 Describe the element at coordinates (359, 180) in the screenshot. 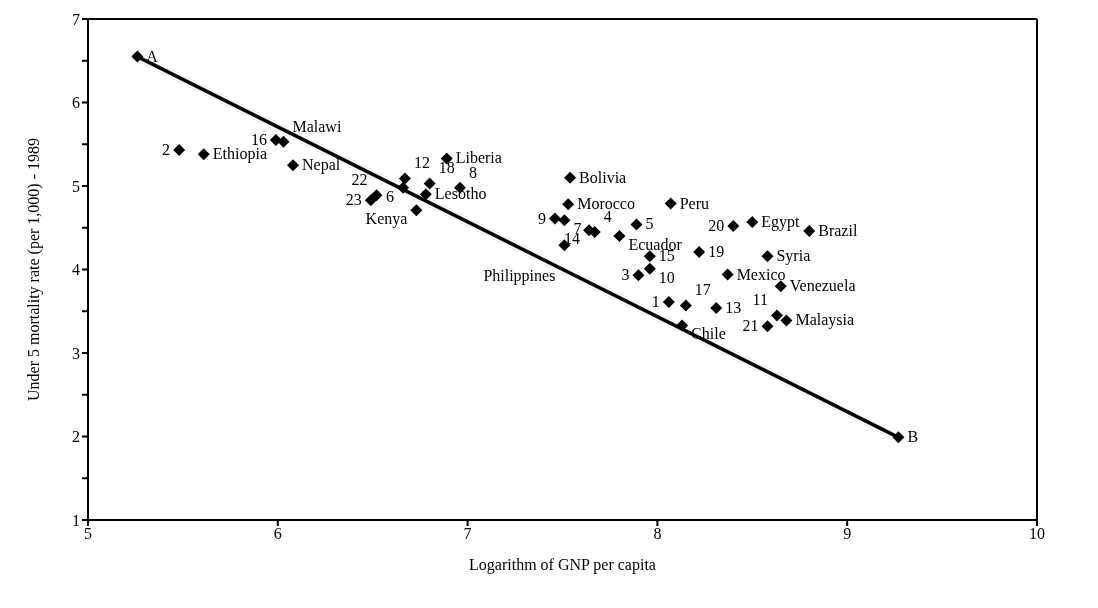

I see `annotation: 22` at that location.